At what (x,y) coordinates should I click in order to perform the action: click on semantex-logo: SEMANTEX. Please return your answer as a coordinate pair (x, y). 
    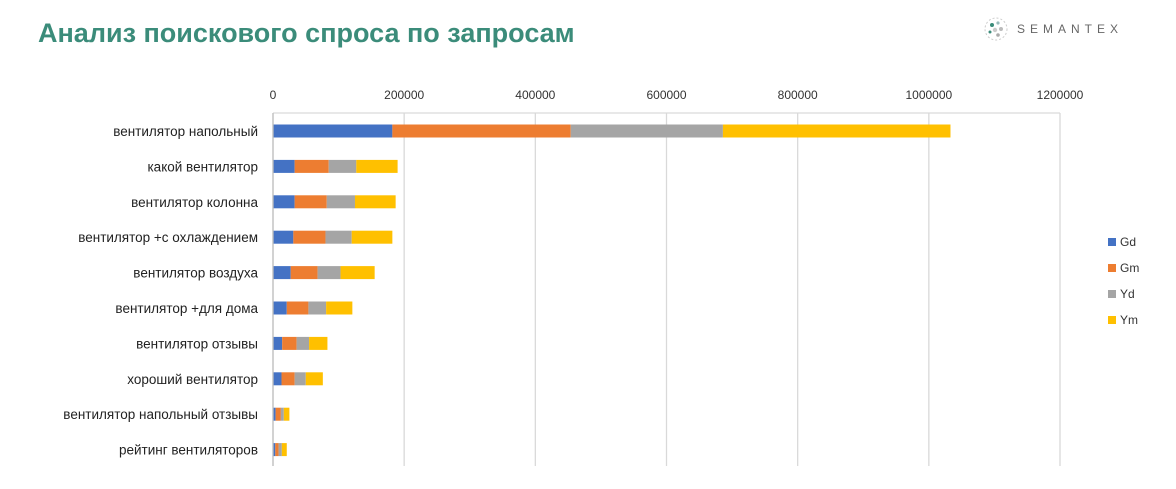
    Looking at the image, I should click on (1053, 29).